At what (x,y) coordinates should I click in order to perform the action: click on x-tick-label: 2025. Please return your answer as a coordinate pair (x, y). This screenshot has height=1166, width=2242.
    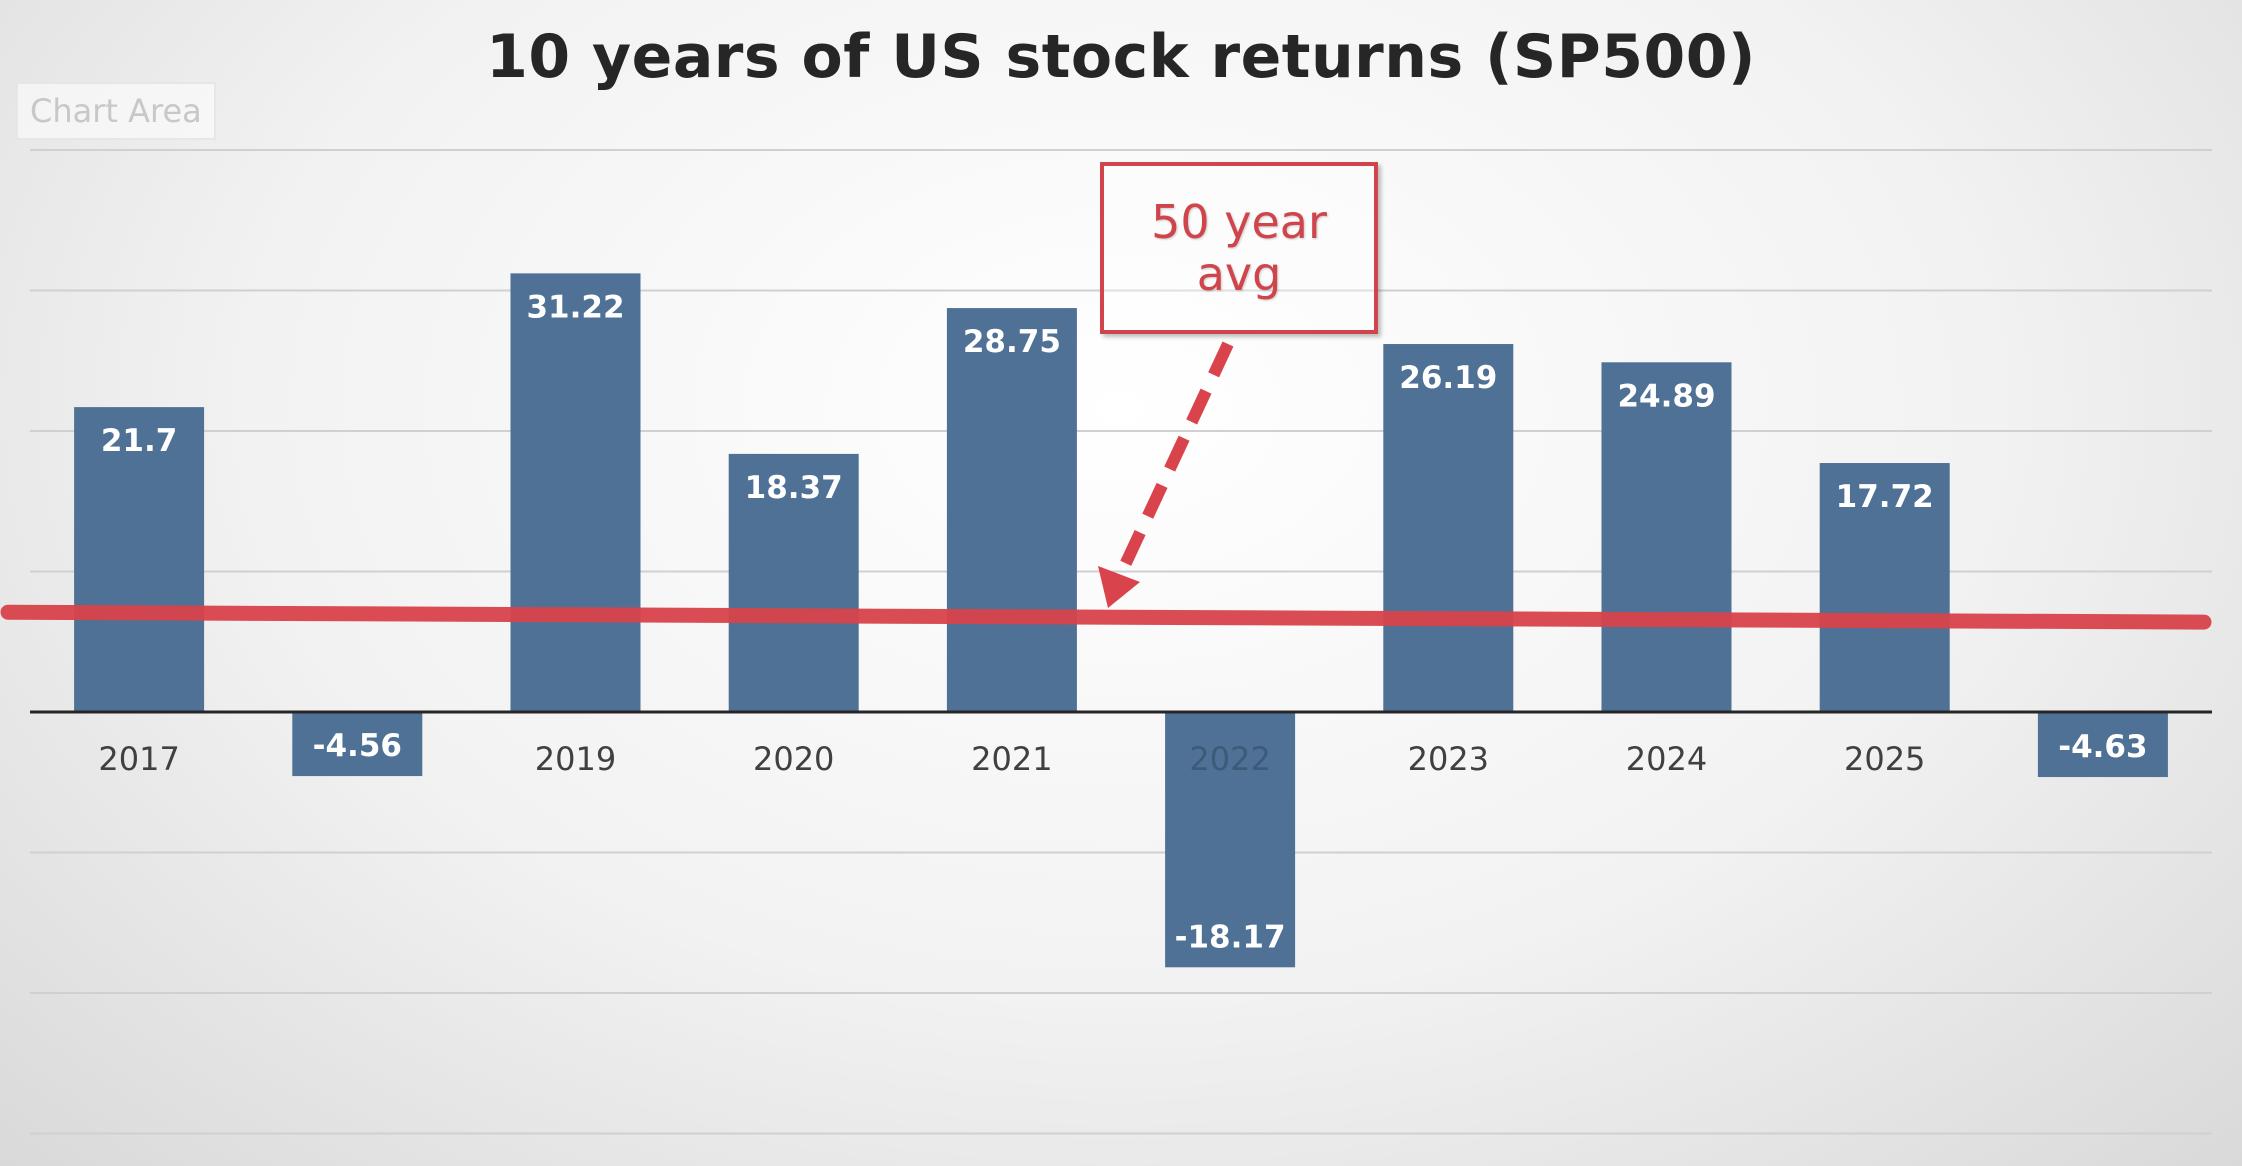
    Looking at the image, I should click on (1884, 759).